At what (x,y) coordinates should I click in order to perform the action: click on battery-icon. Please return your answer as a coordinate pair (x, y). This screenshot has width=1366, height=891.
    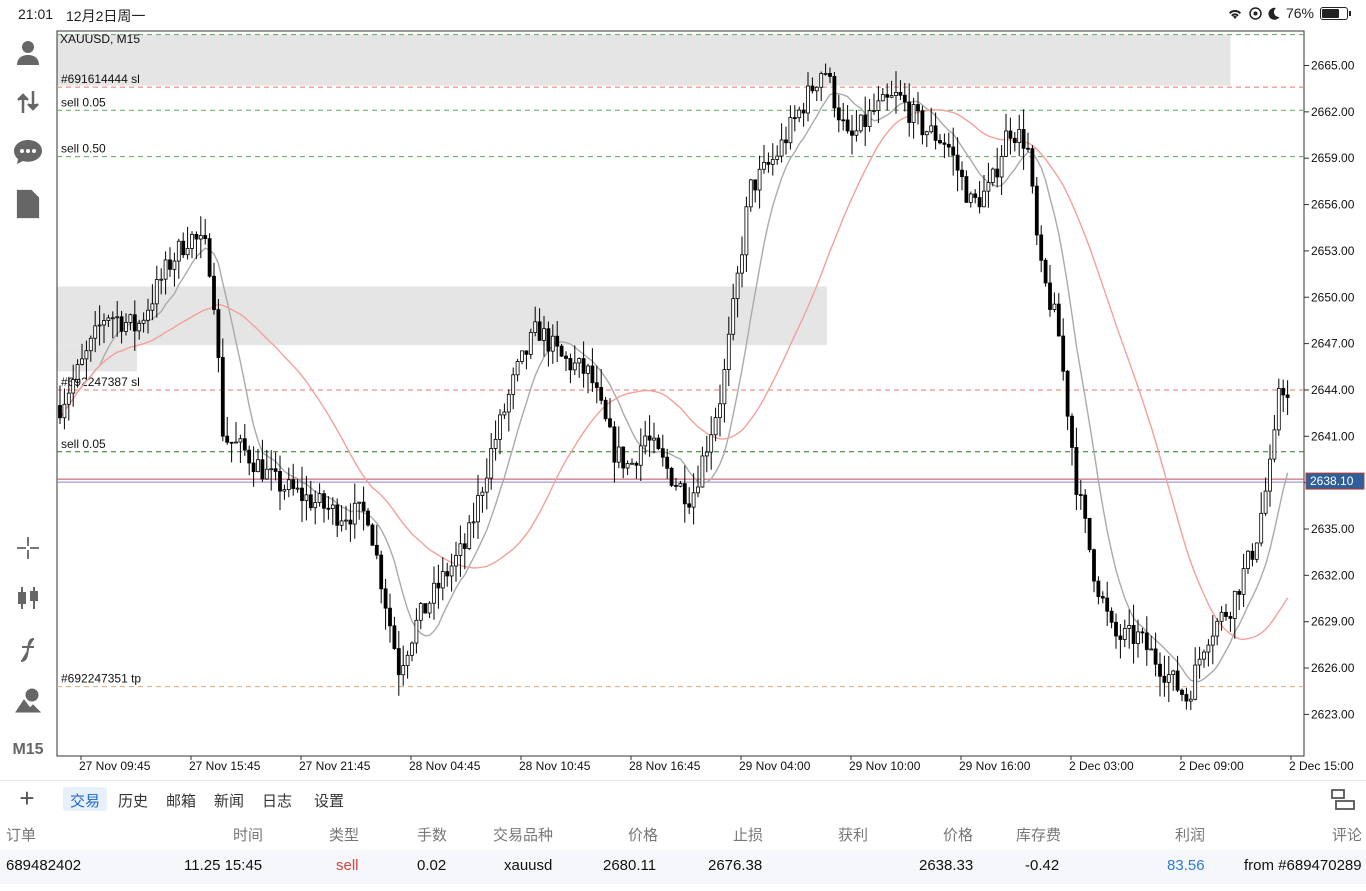
    Looking at the image, I should click on (1335, 13).